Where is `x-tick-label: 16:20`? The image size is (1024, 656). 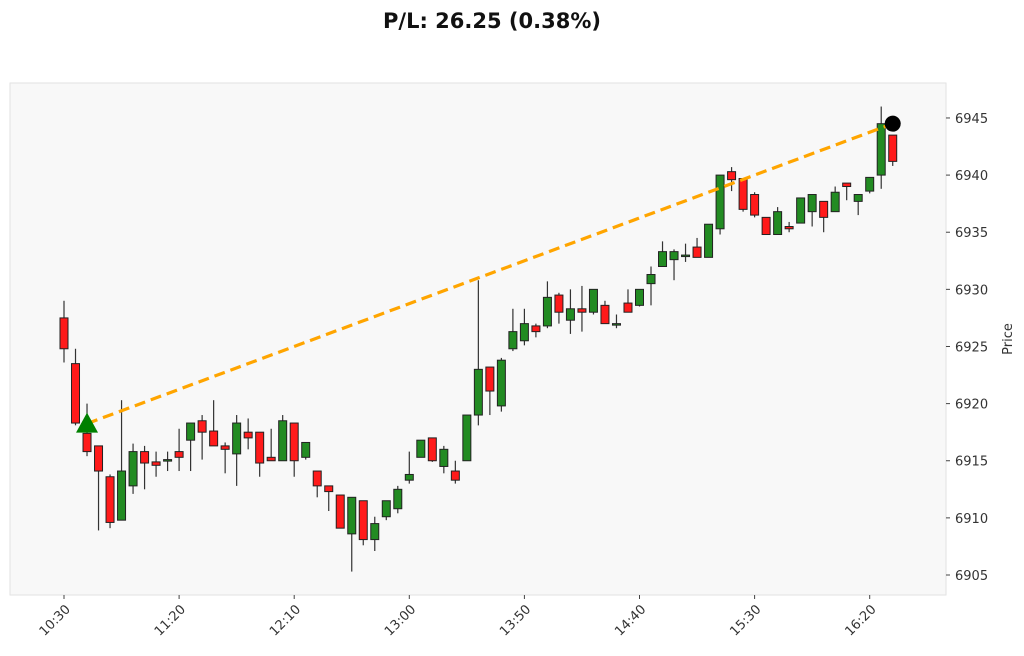 x-tick-label: 16:20 is located at coordinates (860, 620).